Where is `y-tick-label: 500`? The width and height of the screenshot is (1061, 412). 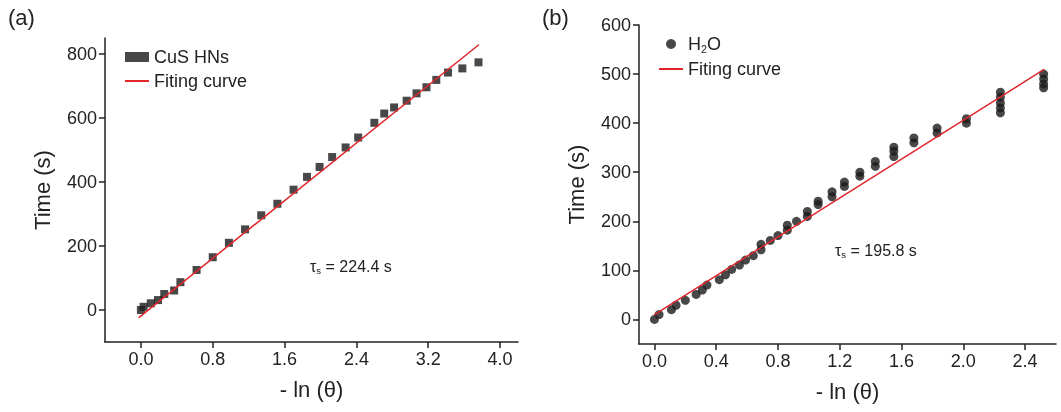 y-tick-label: 500 is located at coordinates (615, 74).